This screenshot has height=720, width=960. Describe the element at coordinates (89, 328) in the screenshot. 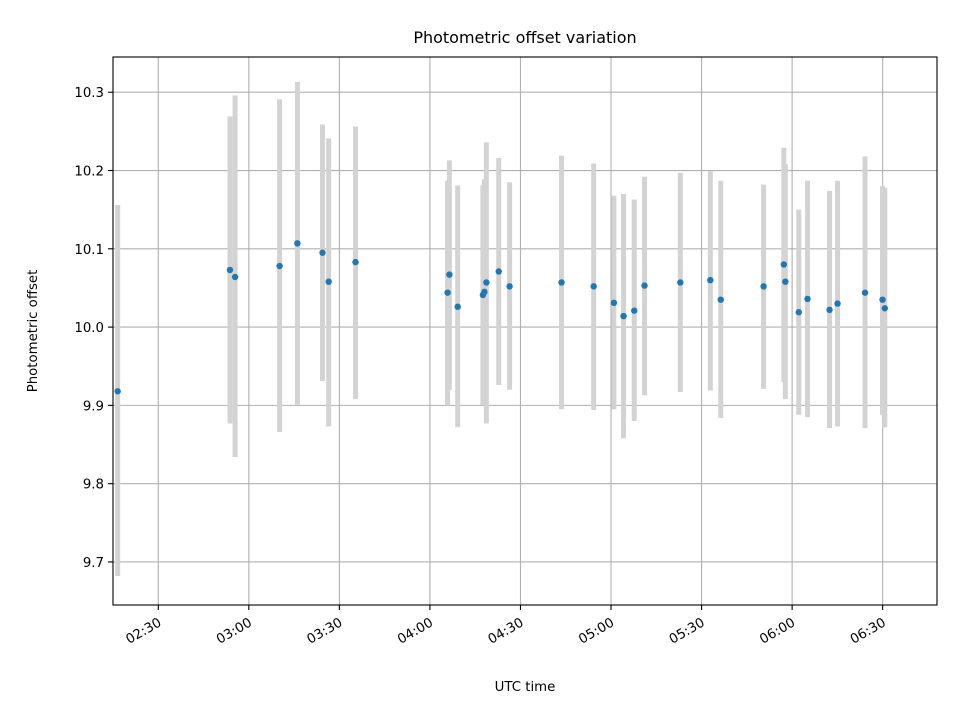

I see `y-tick-label: 10.0` at that location.